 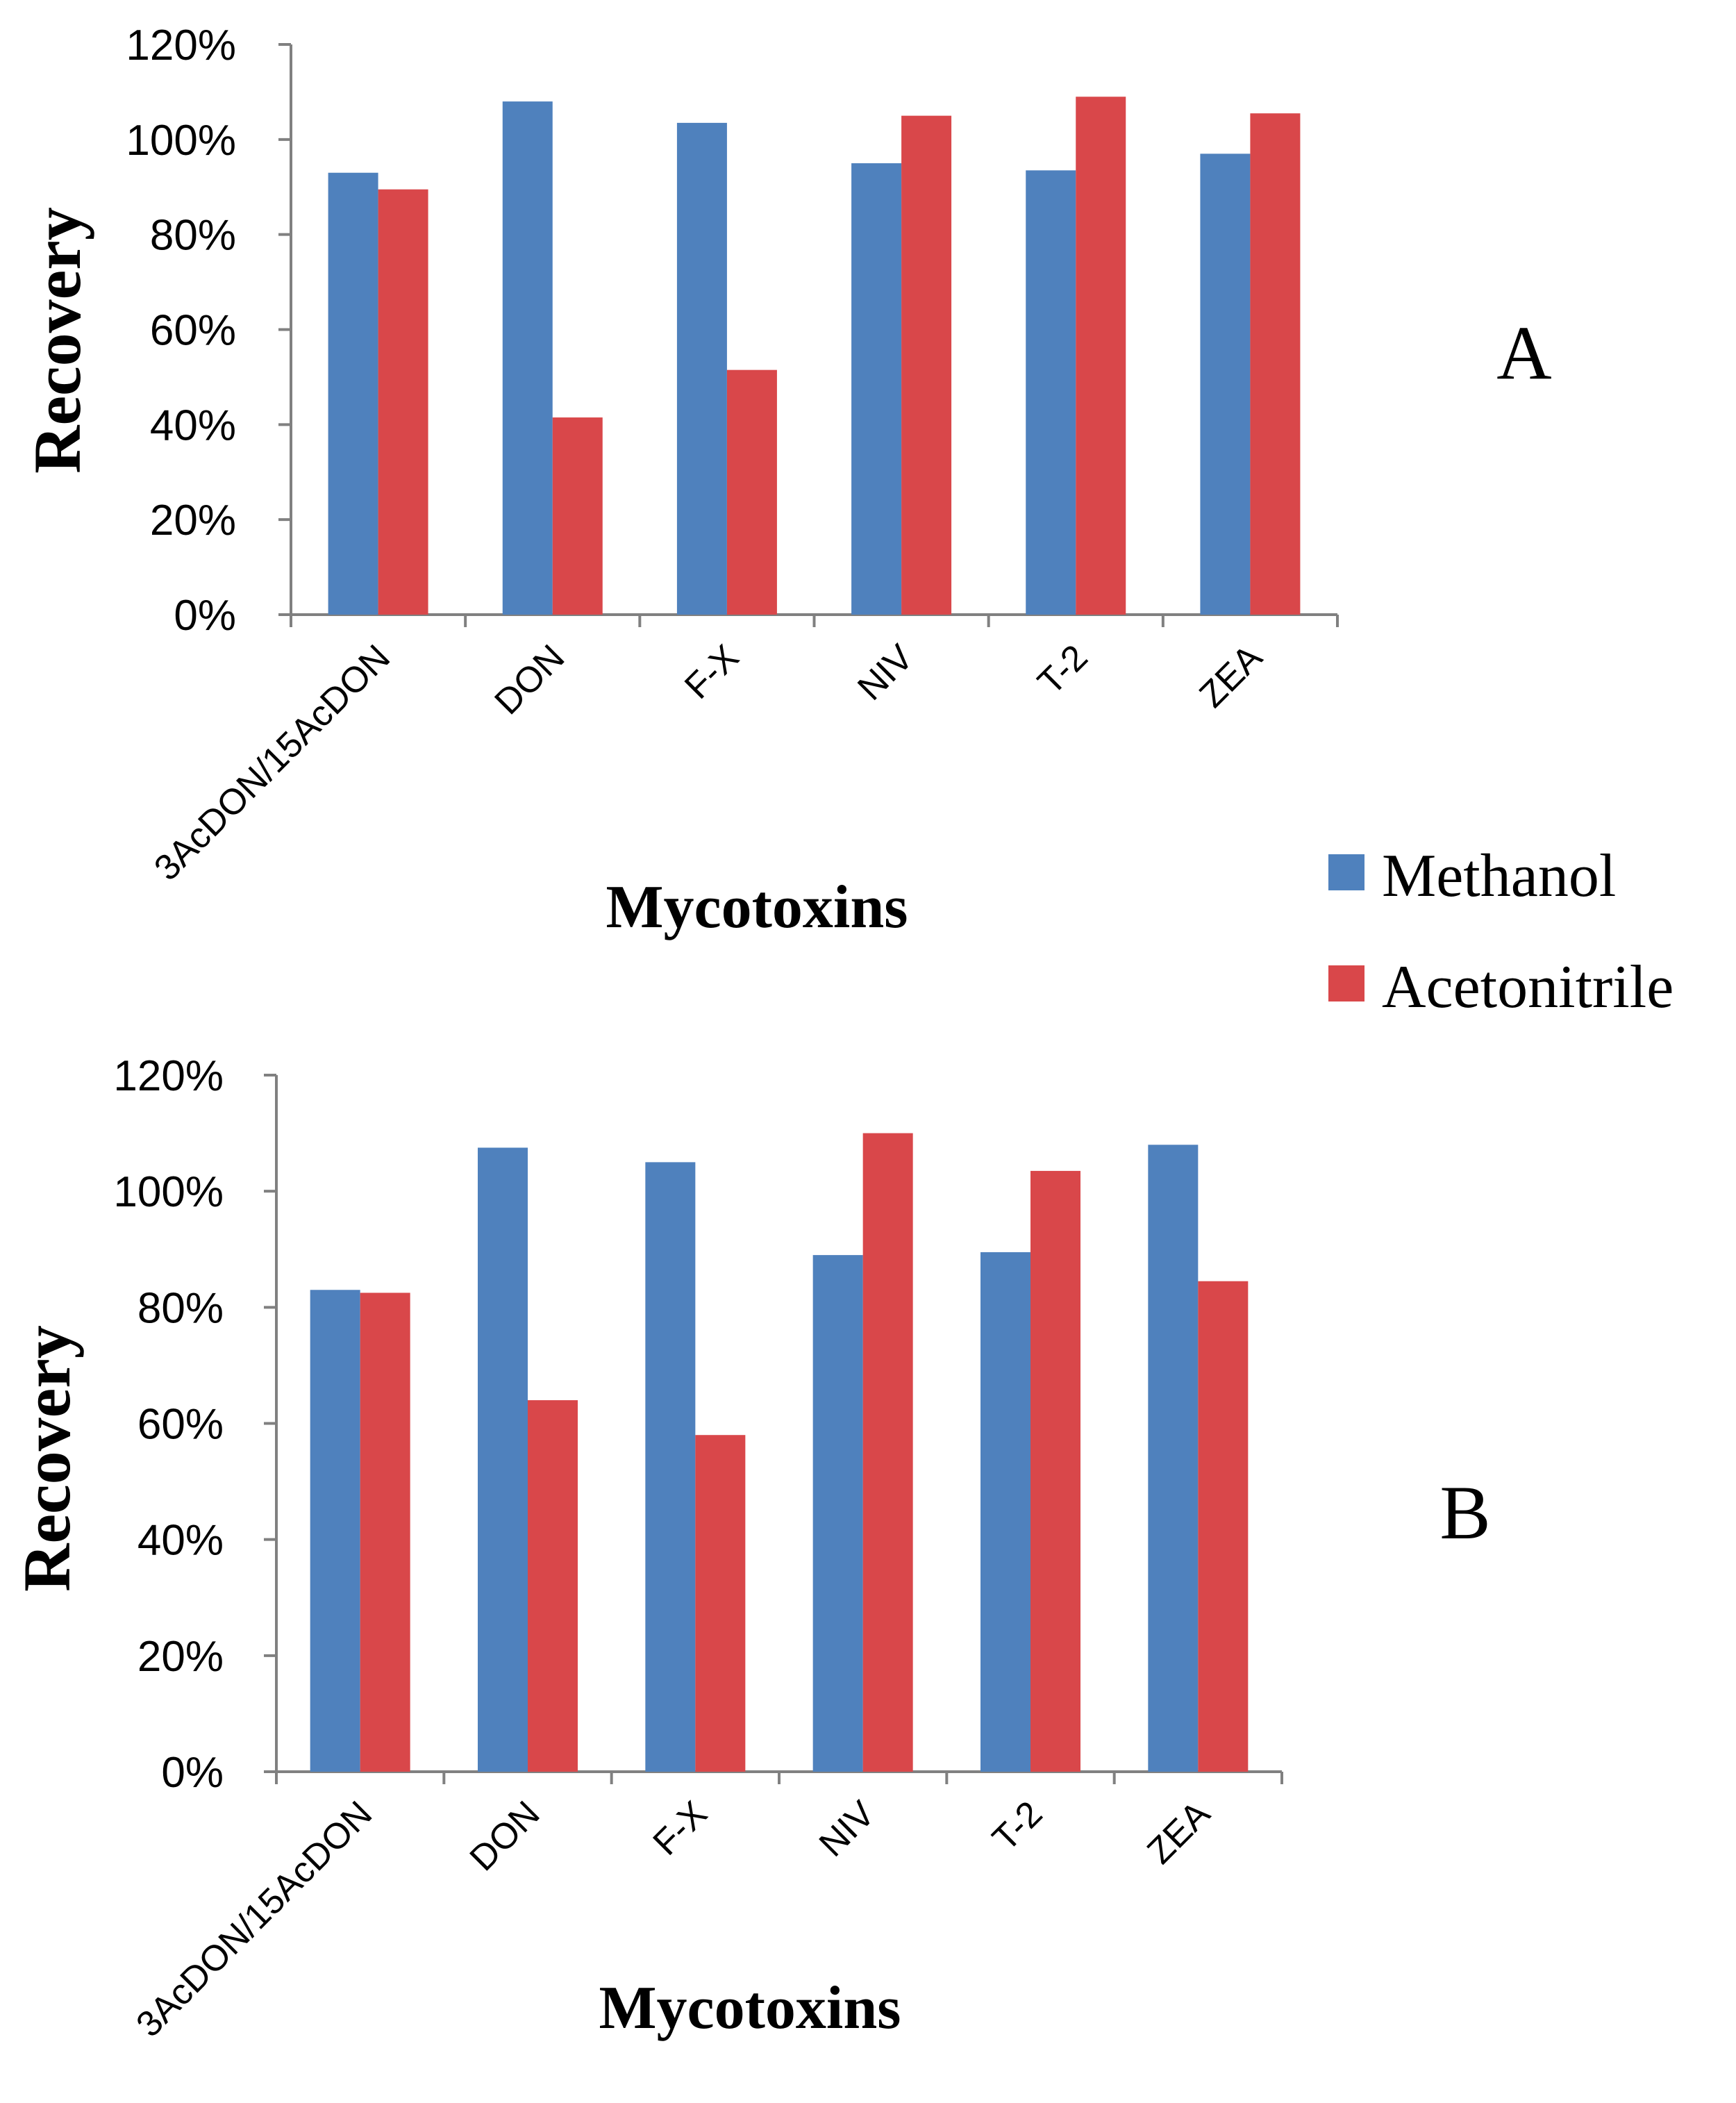 I want to click on panel-label: A, so click(x=1523, y=352).